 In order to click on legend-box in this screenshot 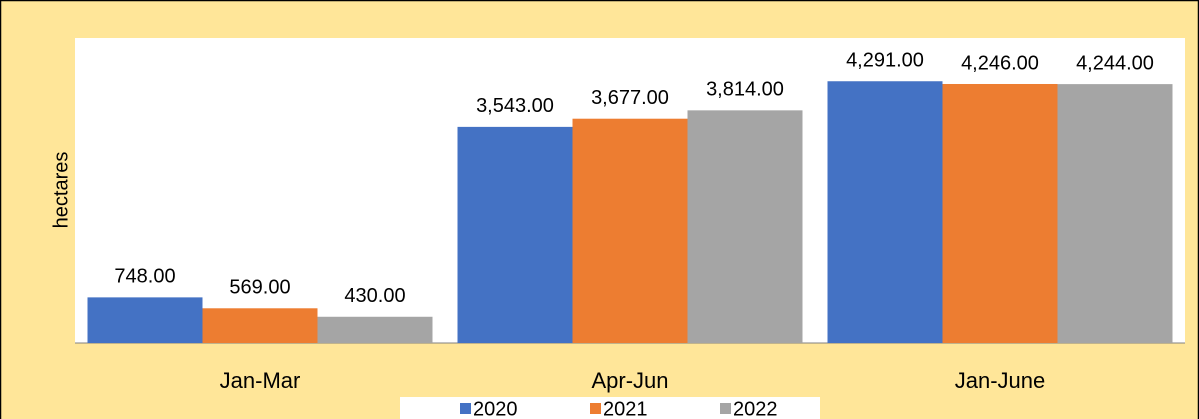, I will do `click(610, 408)`.